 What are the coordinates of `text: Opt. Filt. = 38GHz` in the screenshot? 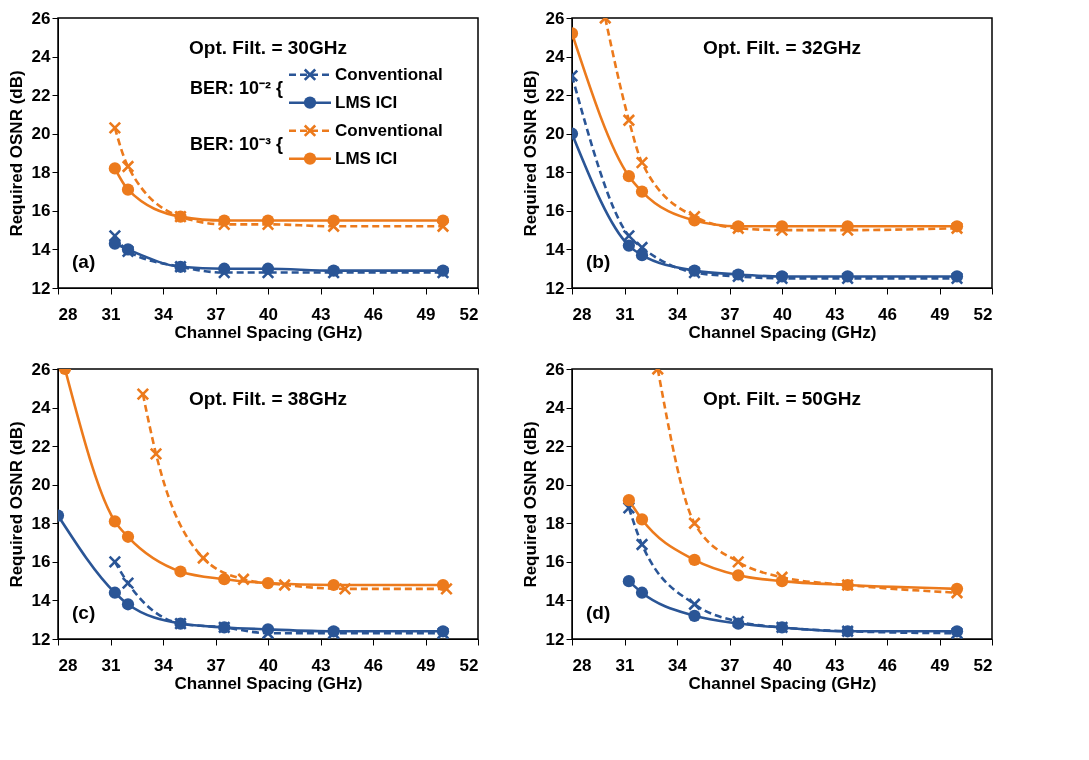 It's located at (268, 398).